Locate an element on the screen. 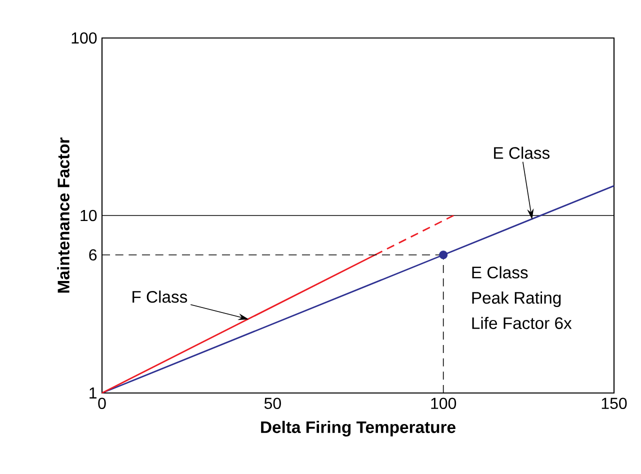  y-tick-label: 10 is located at coordinates (88, 216).